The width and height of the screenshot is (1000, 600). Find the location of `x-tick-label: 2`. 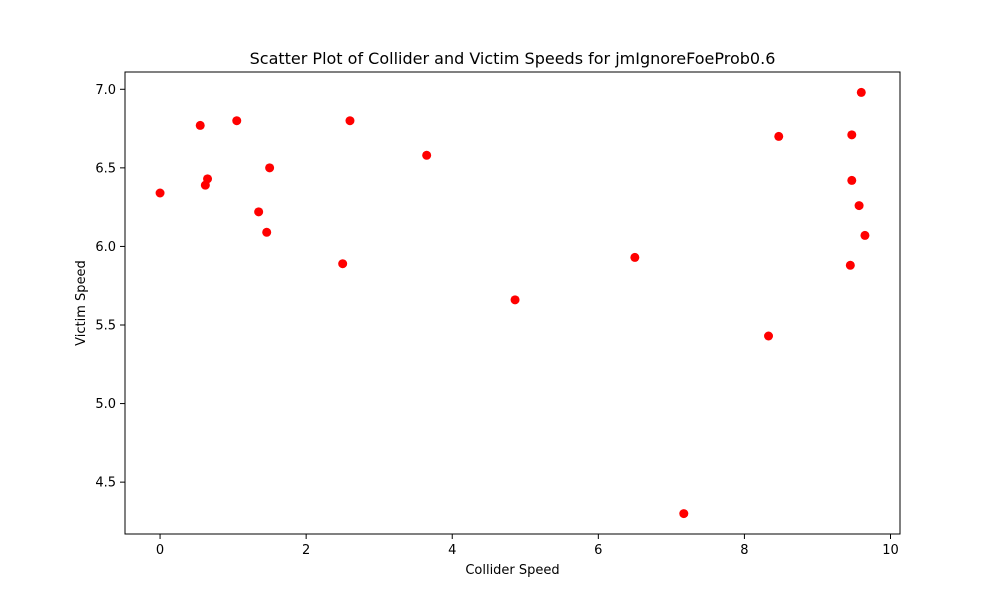

x-tick-label: 2 is located at coordinates (306, 550).